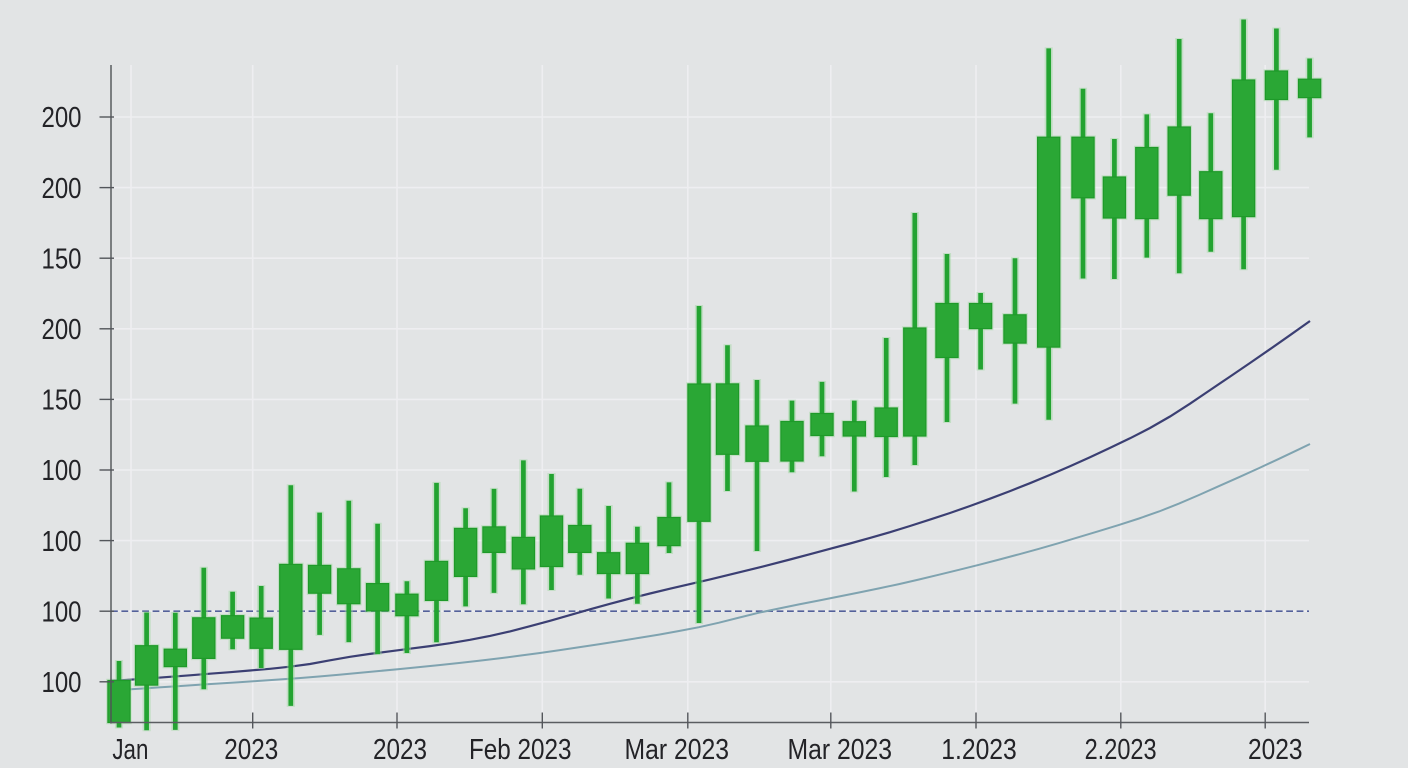 This screenshot has height=768, width=1408. Describe the element at coordinates (1121, 750) in the screenshot. I see `svg-text: 2.2023` at that location.